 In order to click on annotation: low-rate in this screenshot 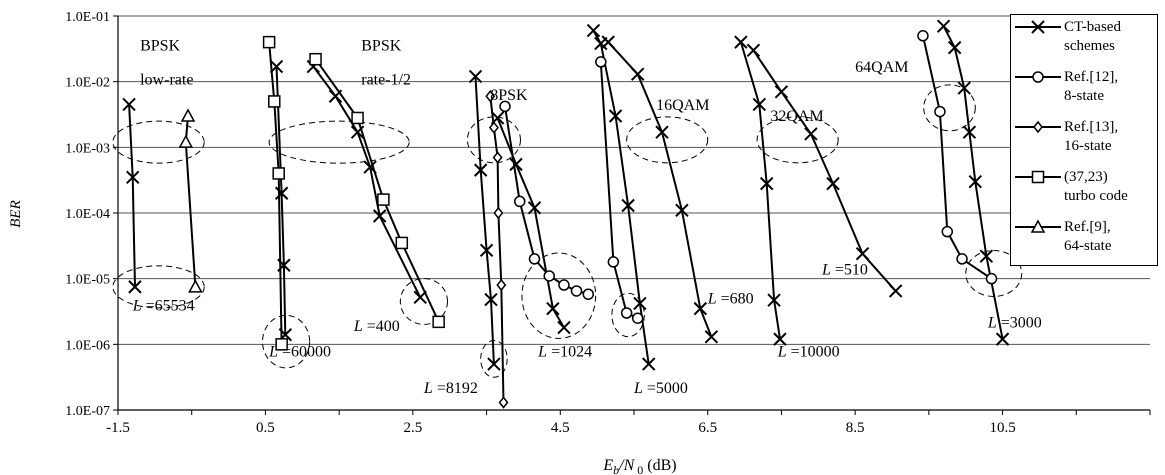, I will do `click(166, 80)`.